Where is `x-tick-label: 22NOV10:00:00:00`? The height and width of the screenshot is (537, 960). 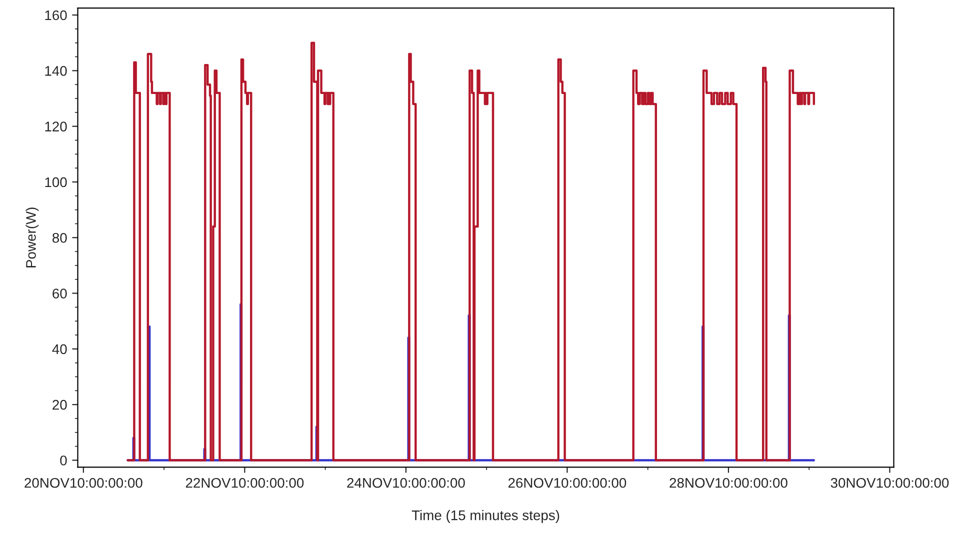 x-tick-label: 22NOV10:00:00:00 is located at coordinates (245, 483).